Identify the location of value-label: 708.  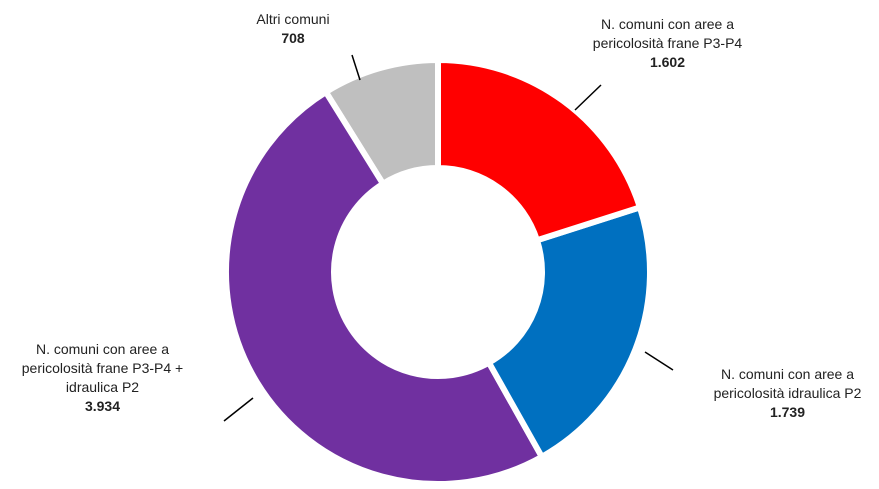
(293, 38).